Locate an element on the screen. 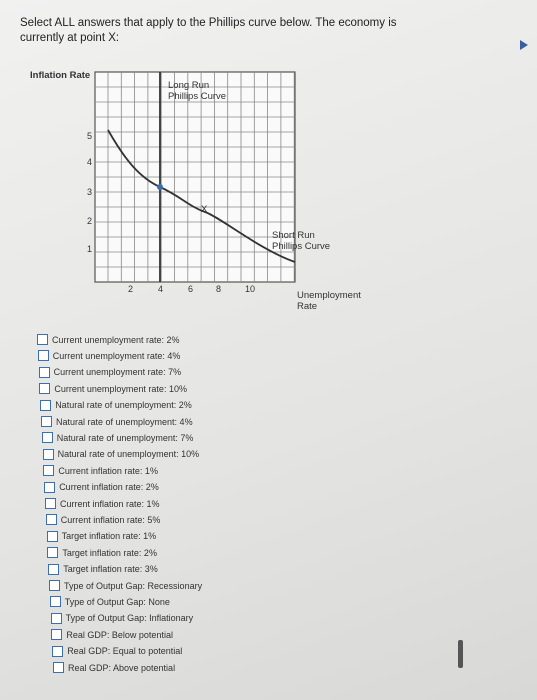 This screenshot has width=537, height=700. x-axis-label: Unemployment Rate is located at coordinates (329, 301).